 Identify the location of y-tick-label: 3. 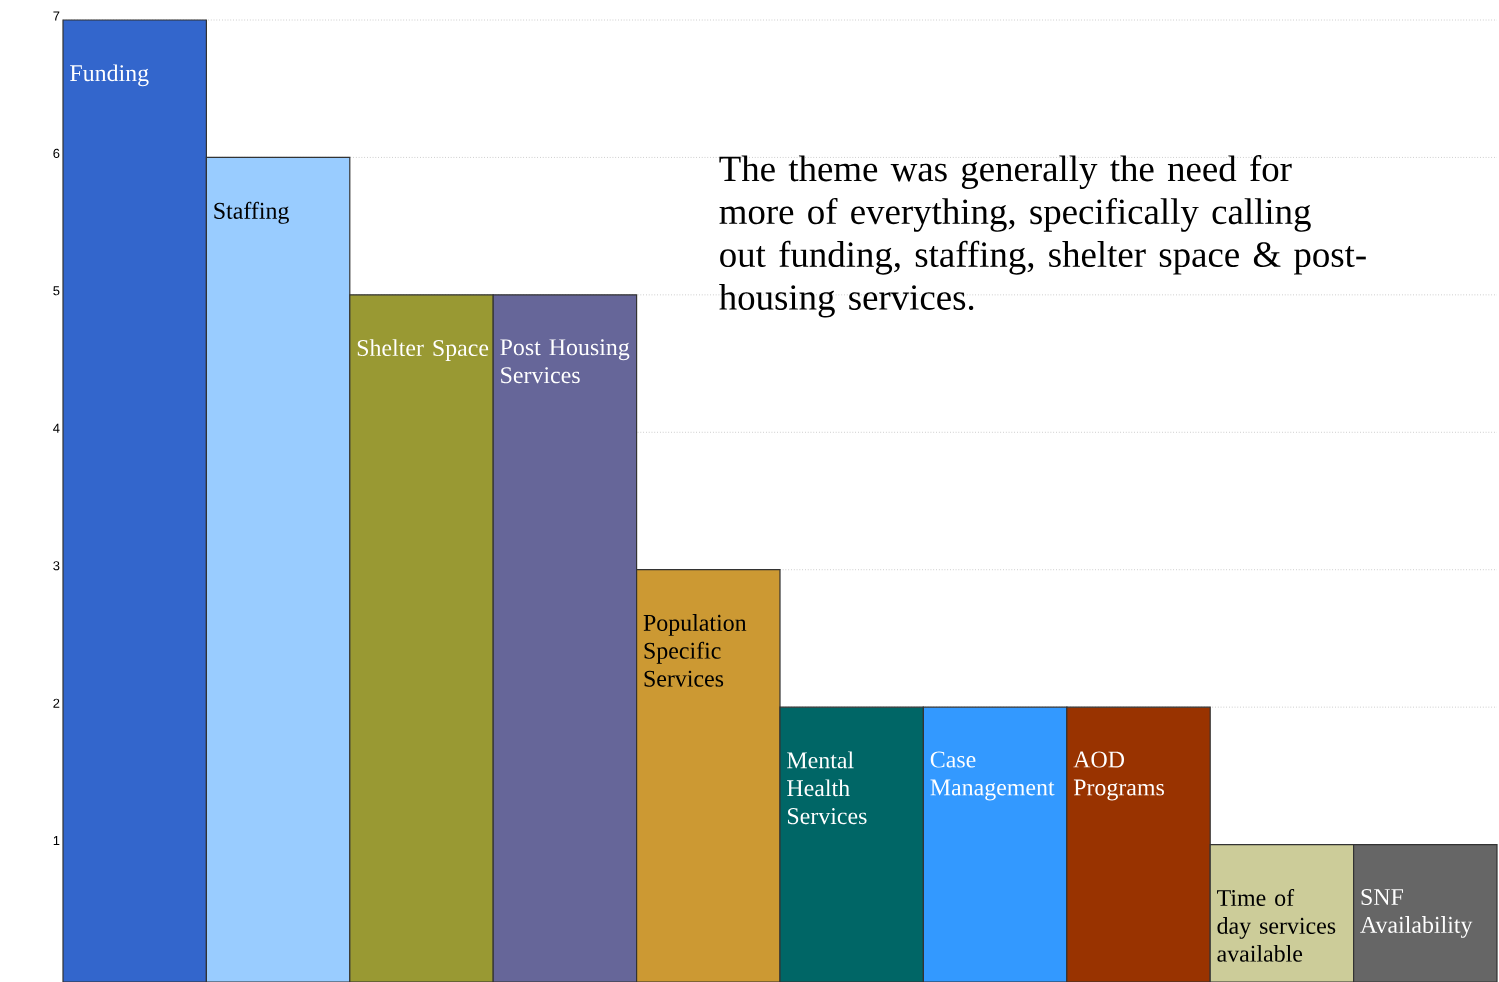
(56, 566).